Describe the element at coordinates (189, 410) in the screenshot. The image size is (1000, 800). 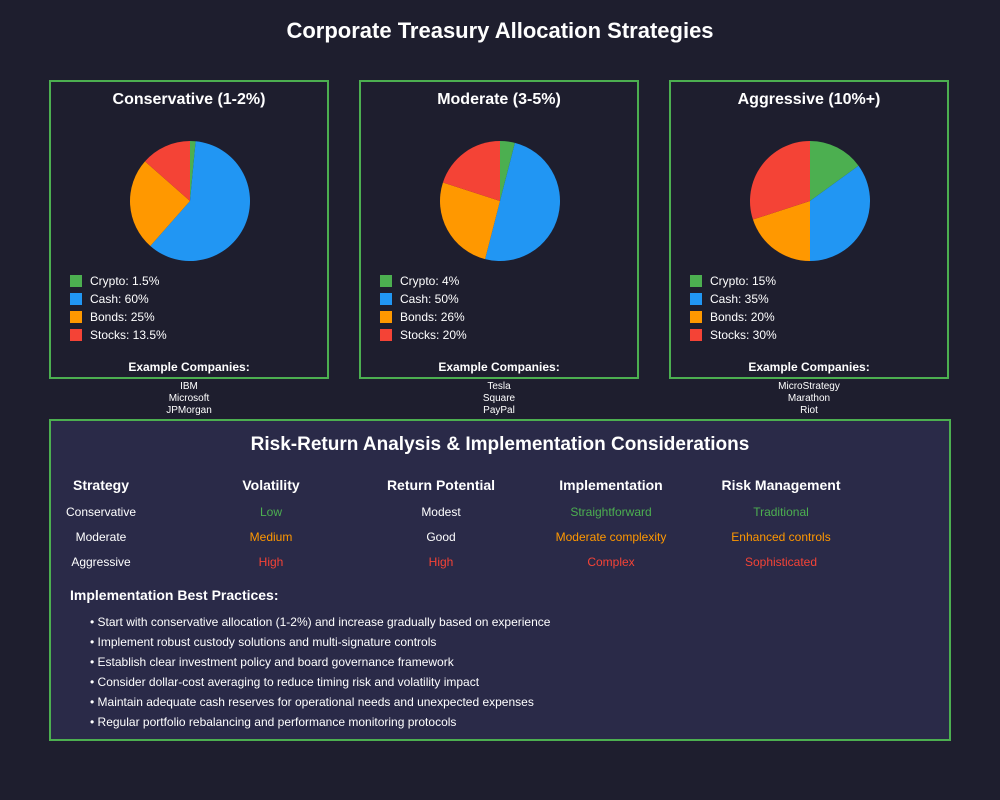
I see `company-name: JPMorgan` at that location.